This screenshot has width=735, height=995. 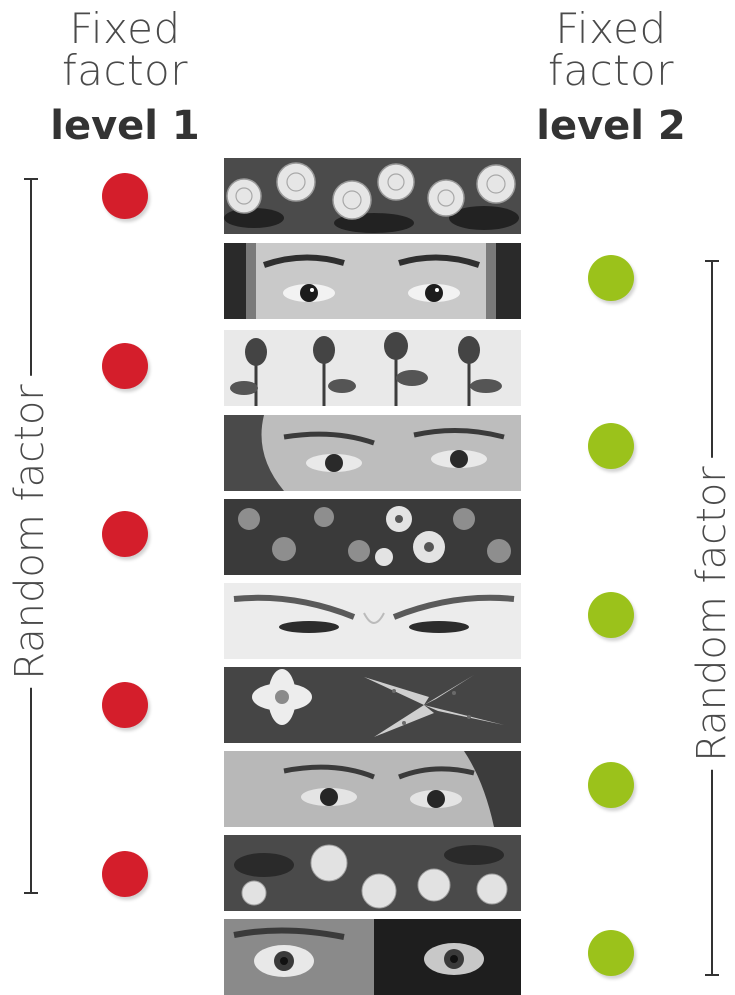 I want to click on white-roses-image, so click(x=372, y=196).